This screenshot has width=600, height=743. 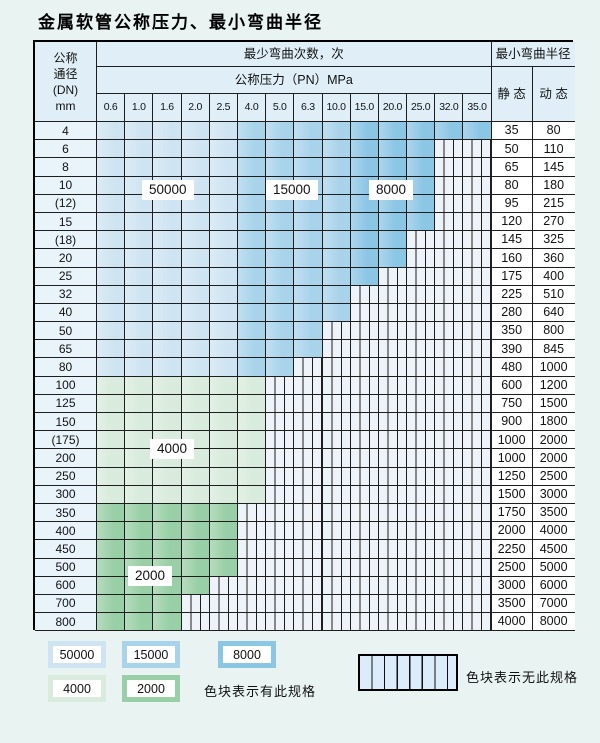 What do you see at coordinates (553, 531) in the screenshot?
I see `dynamic-radius-cell: 4000` at bounding box center [553, 531].